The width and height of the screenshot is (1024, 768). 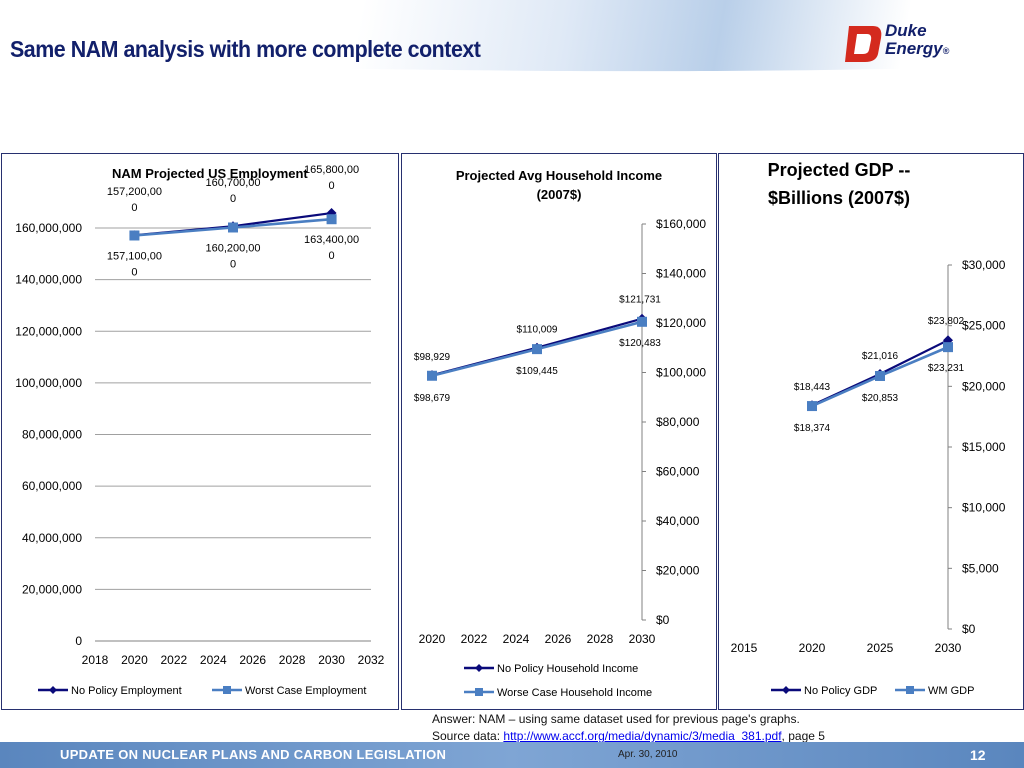 What do you see at coordinates (537, 371) in the screenshot?
I see `data-label: $109,445` at bounding box center [537, 371].